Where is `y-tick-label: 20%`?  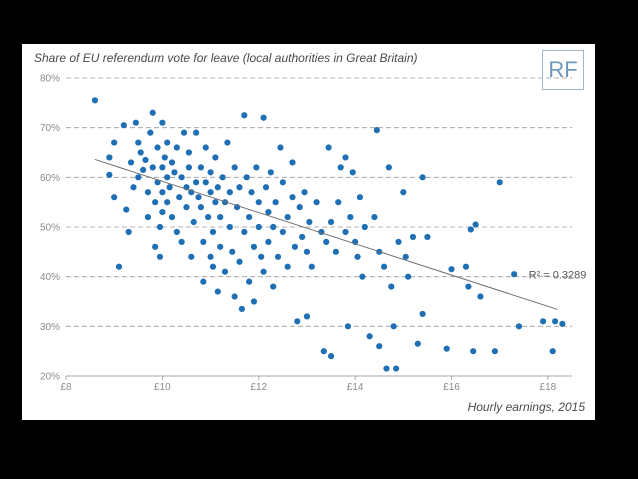
y-tick-label: 20% is located at coordinates (50, 377).